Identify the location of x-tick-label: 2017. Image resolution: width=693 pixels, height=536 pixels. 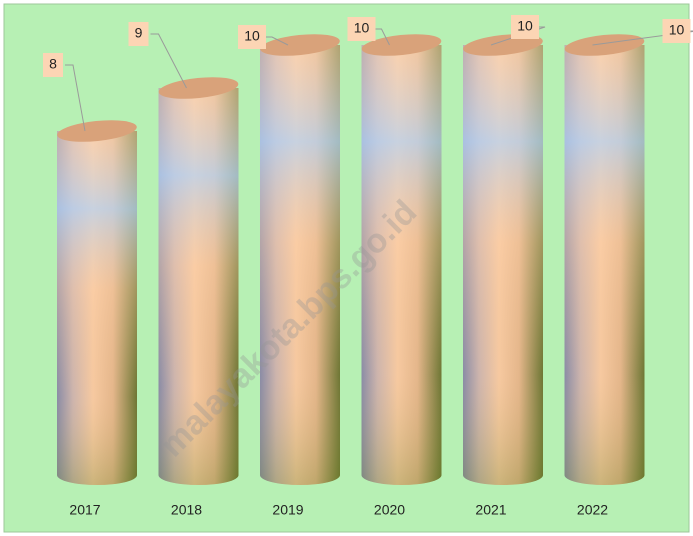
(84, 510).